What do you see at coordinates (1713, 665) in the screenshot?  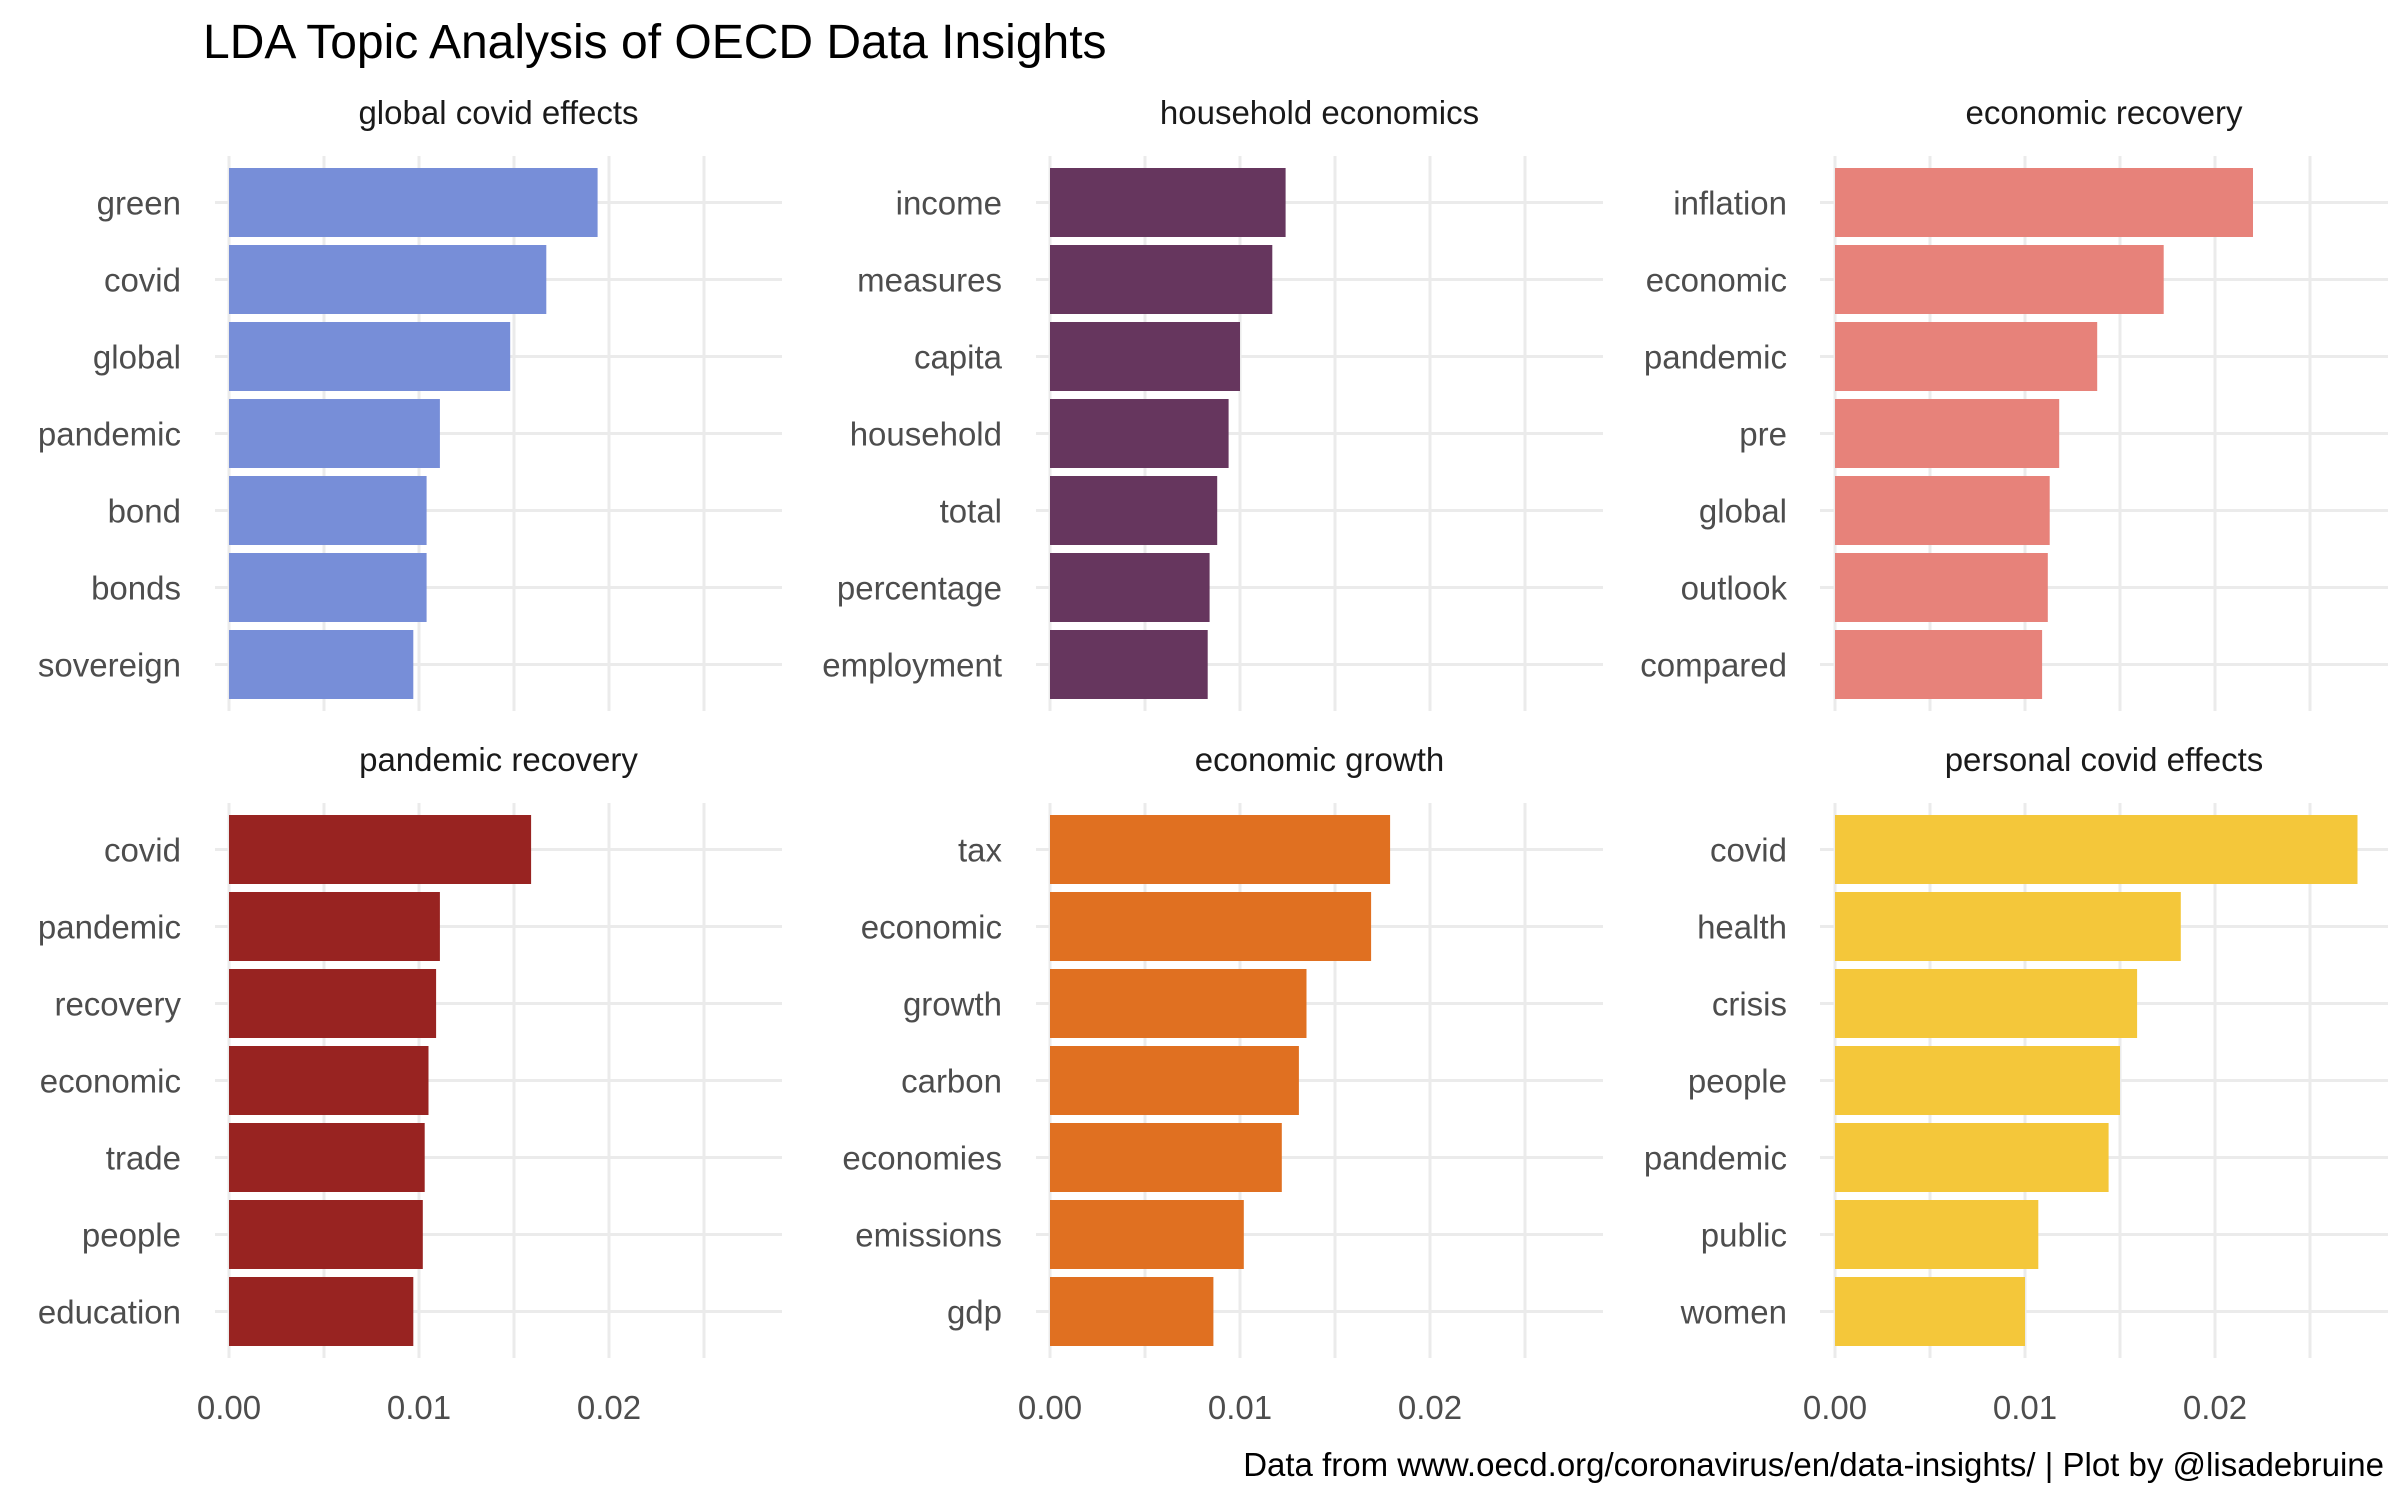 I see `category-label: compared` at bounding box center [1713, 665].